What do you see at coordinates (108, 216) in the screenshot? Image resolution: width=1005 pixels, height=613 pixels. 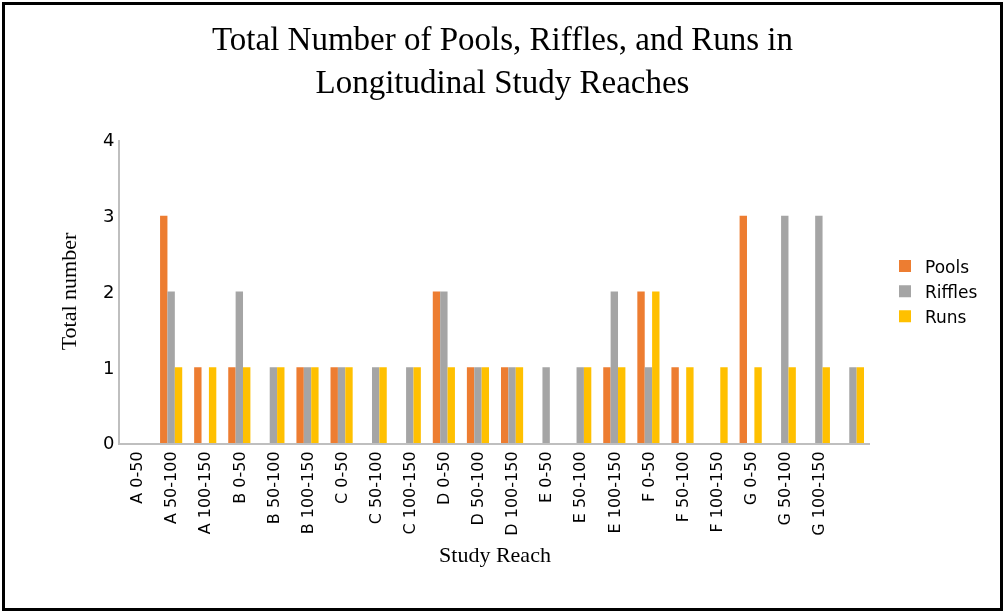 I see `y-tick-label: 3` at bounding box center [108, 216].